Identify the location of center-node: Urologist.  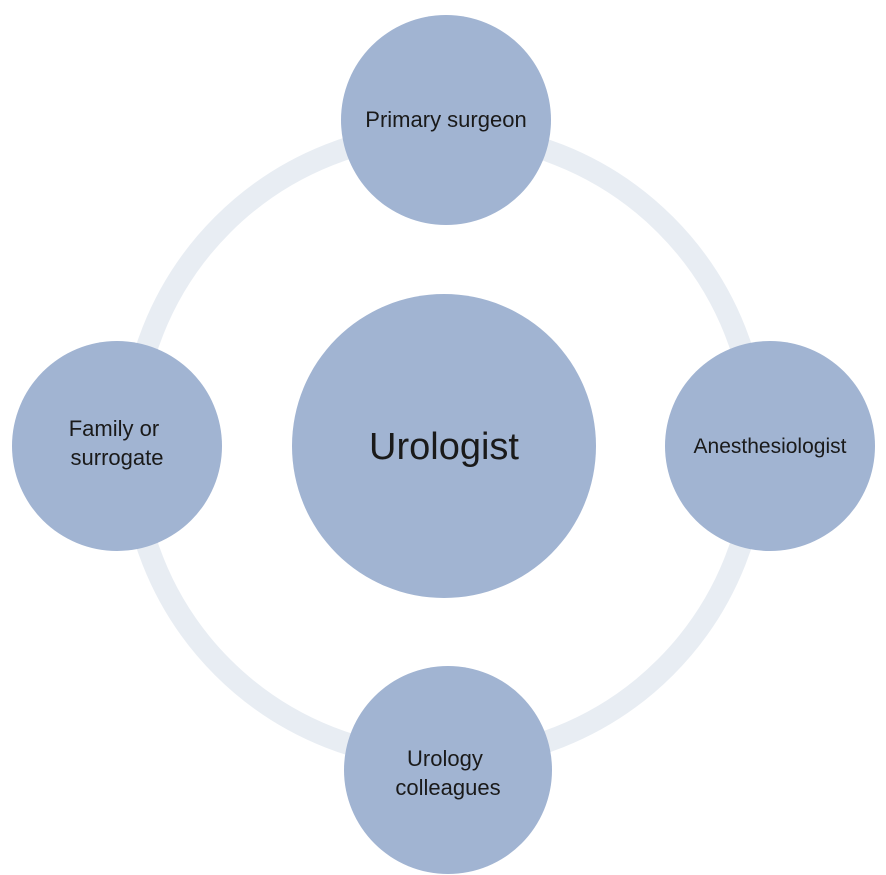
(444, 446).